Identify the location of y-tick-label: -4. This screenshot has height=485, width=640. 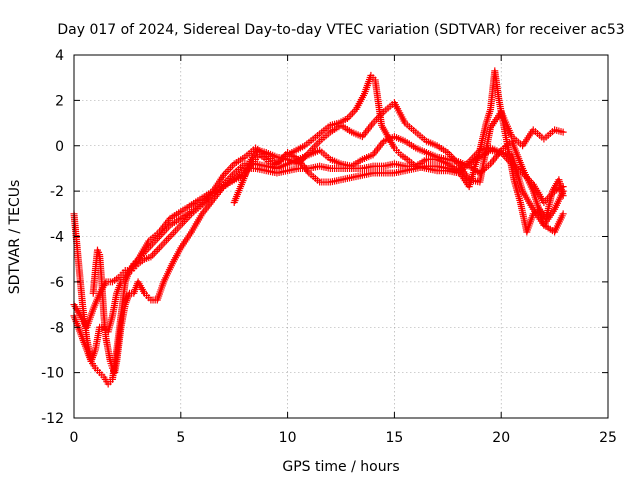
(57, 238).